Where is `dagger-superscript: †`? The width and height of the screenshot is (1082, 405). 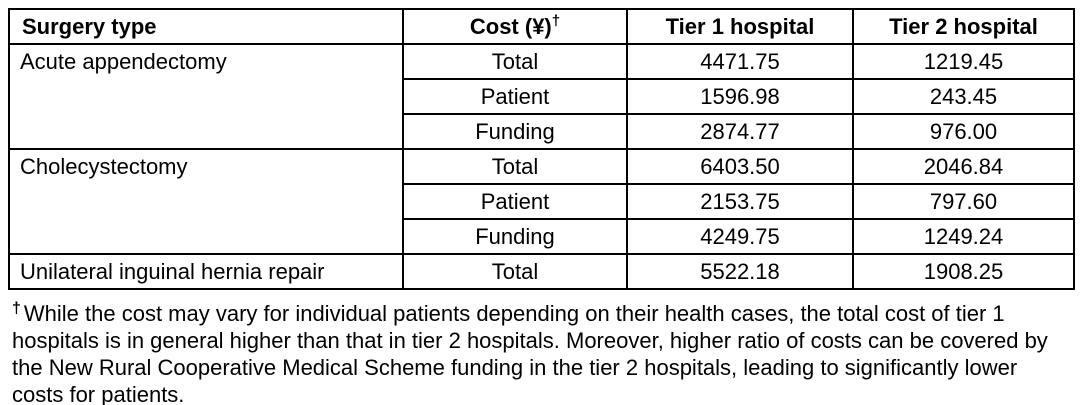 dagger-superscript: † is located at coordinates (556, 21).